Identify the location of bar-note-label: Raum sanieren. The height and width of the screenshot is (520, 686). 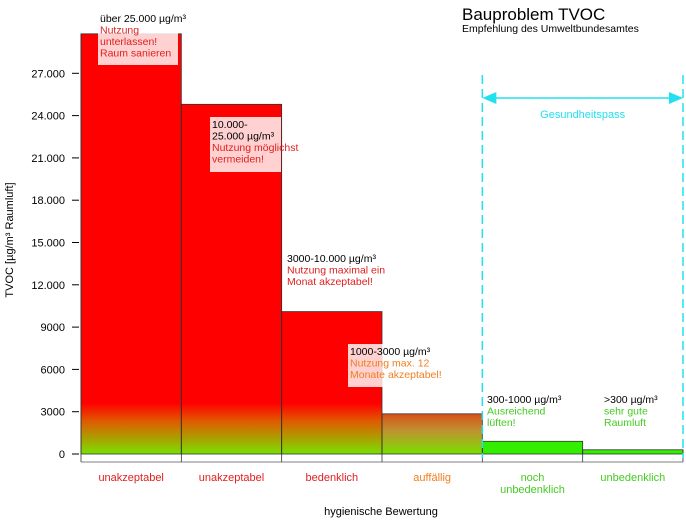
(135, 54).